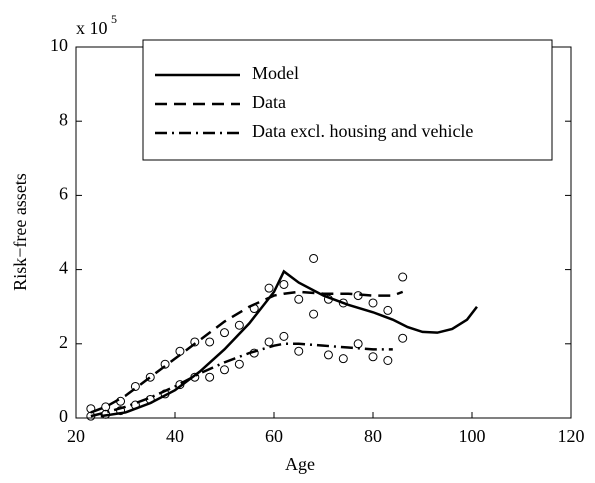  I want to click on y-tick-label: 4, so click(63, 268).